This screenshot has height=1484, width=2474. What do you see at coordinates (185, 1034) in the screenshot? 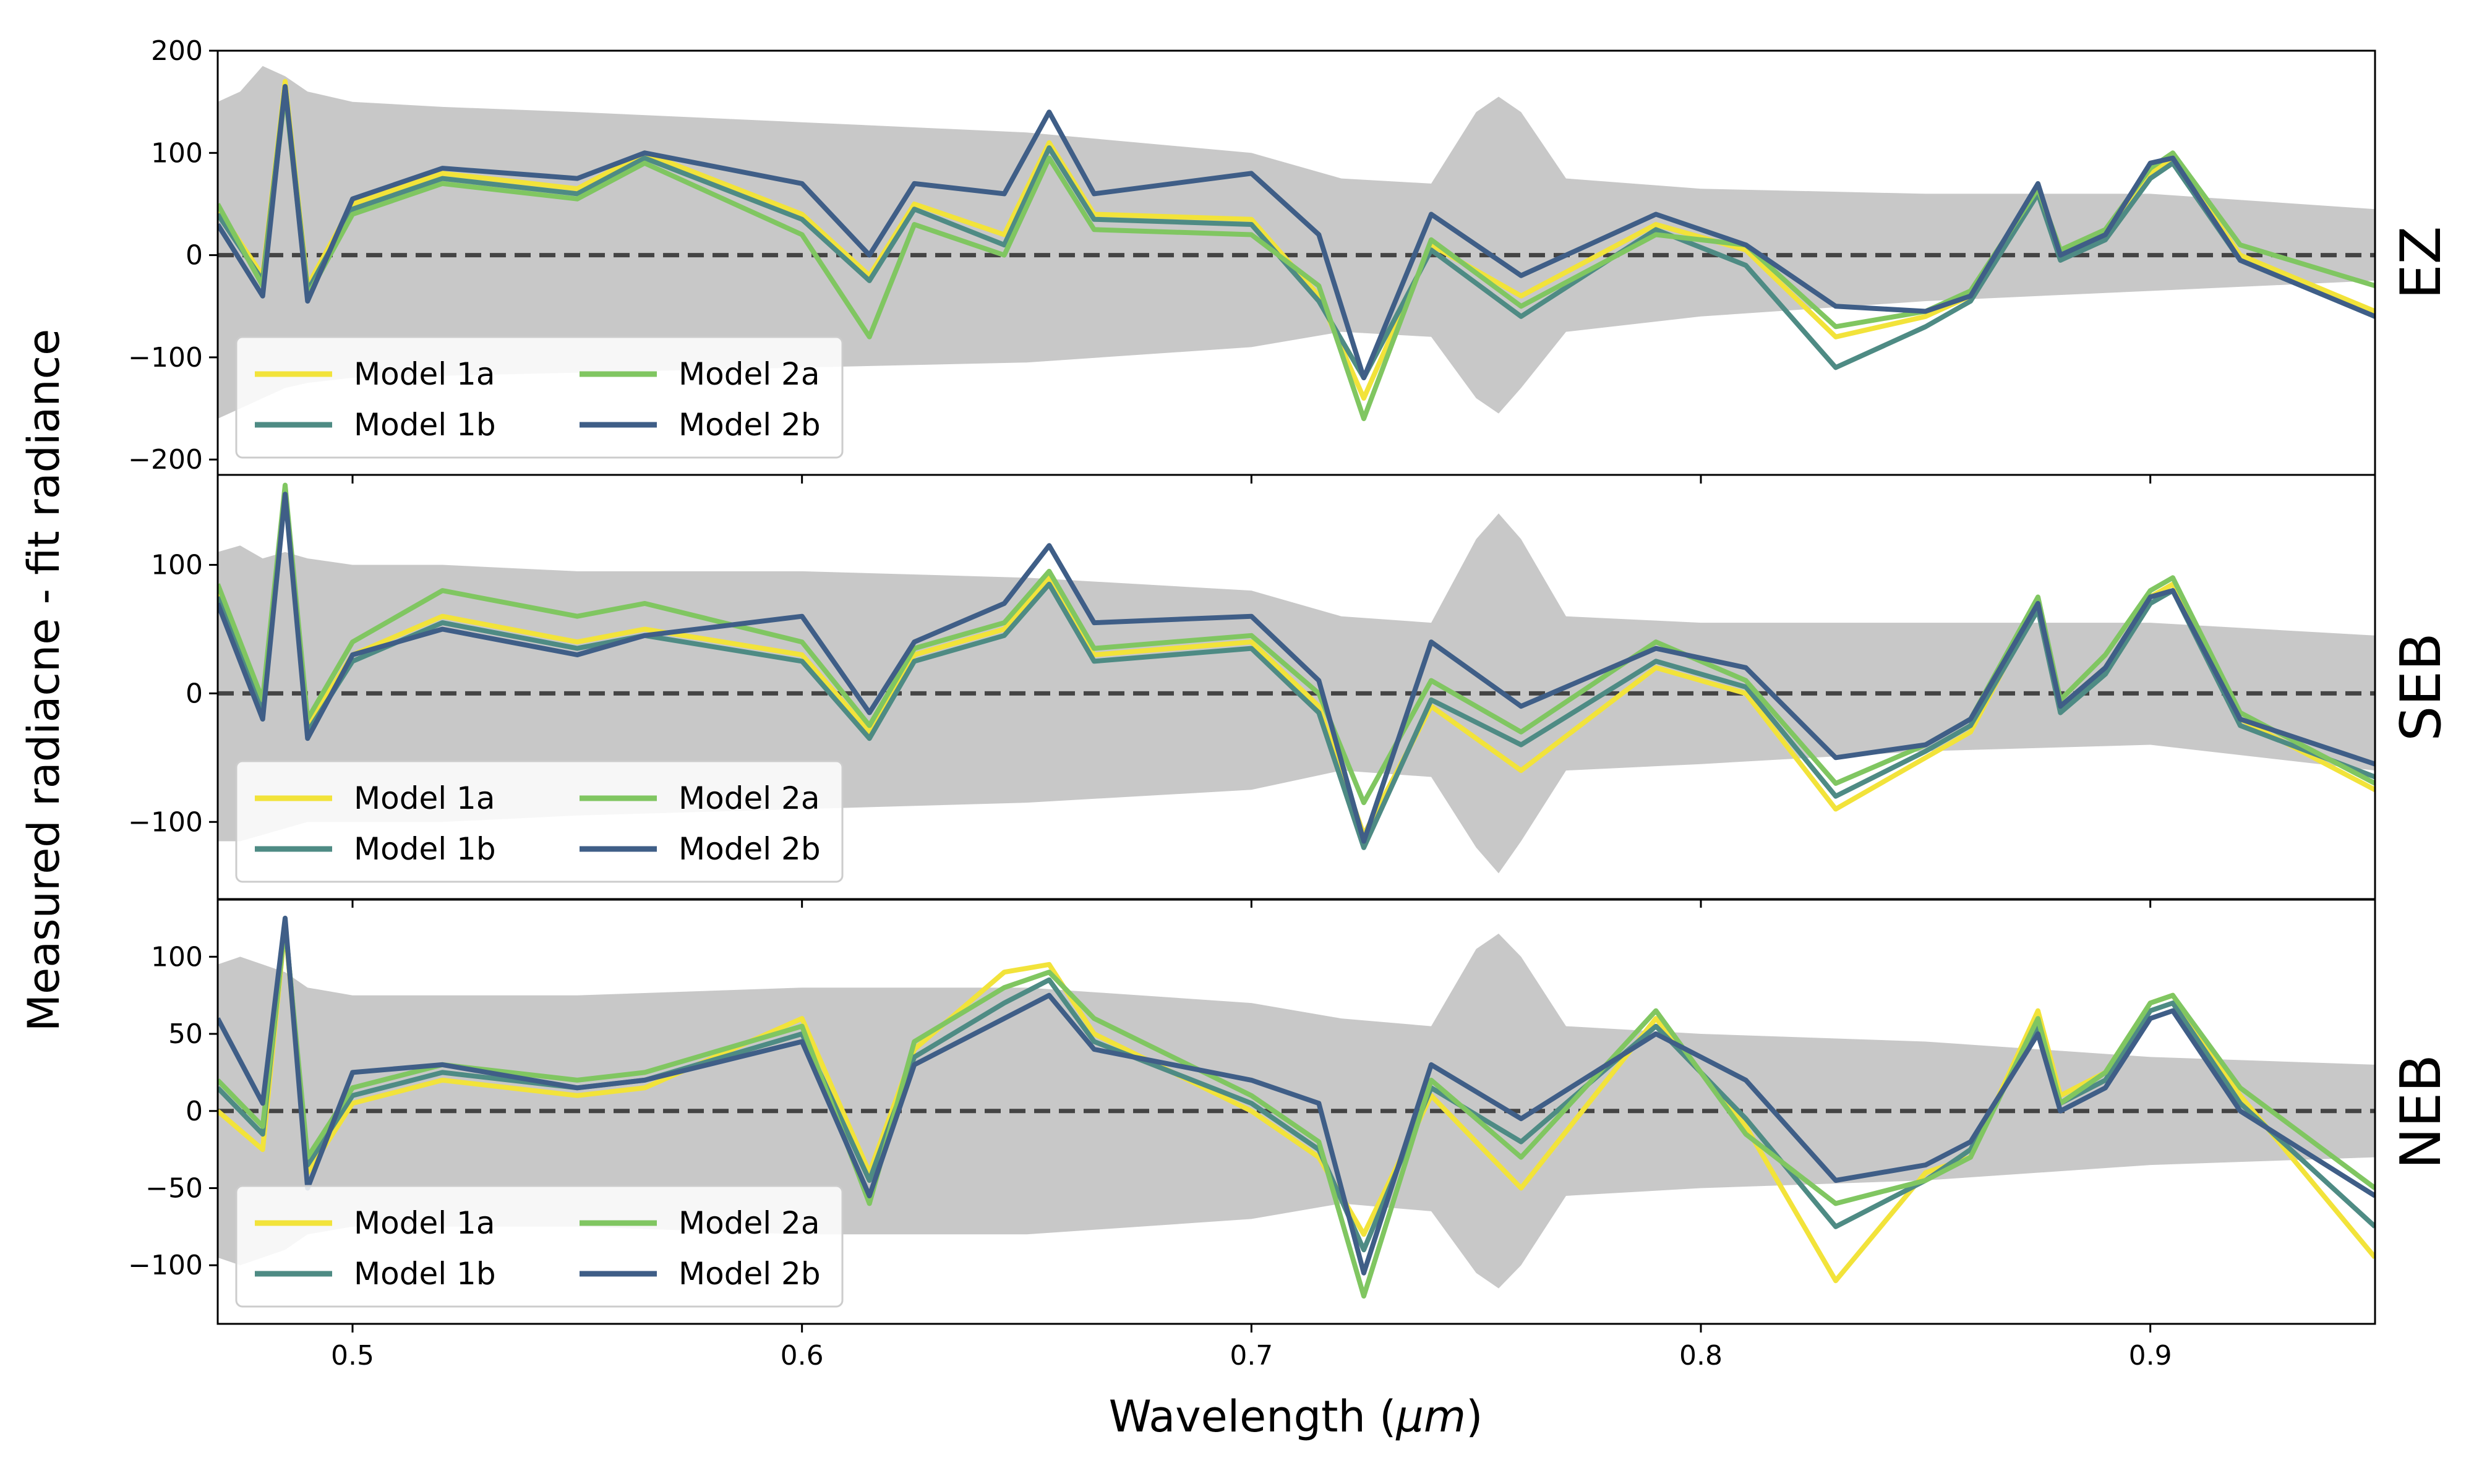
I see `y-tick-label: 50` at bounding box center [185, 1034].